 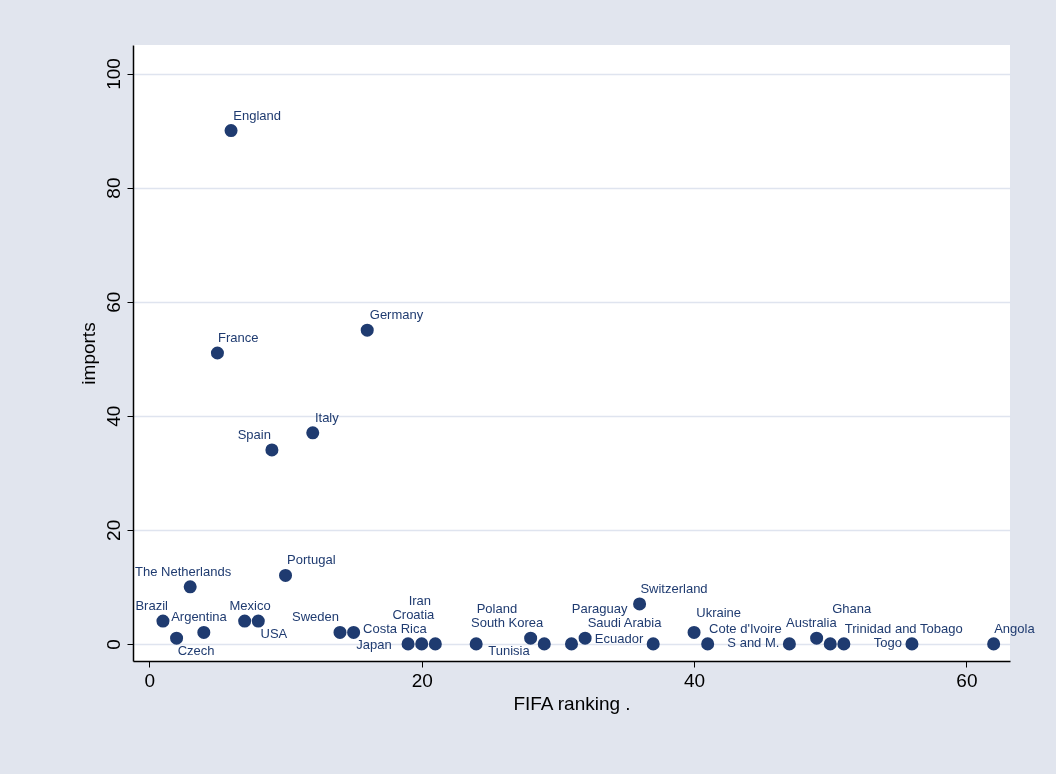 What do you see at coordinates (113, 530) in the screenshot?
I see `y-tick-label: 20` at bounding box center [113, 530].